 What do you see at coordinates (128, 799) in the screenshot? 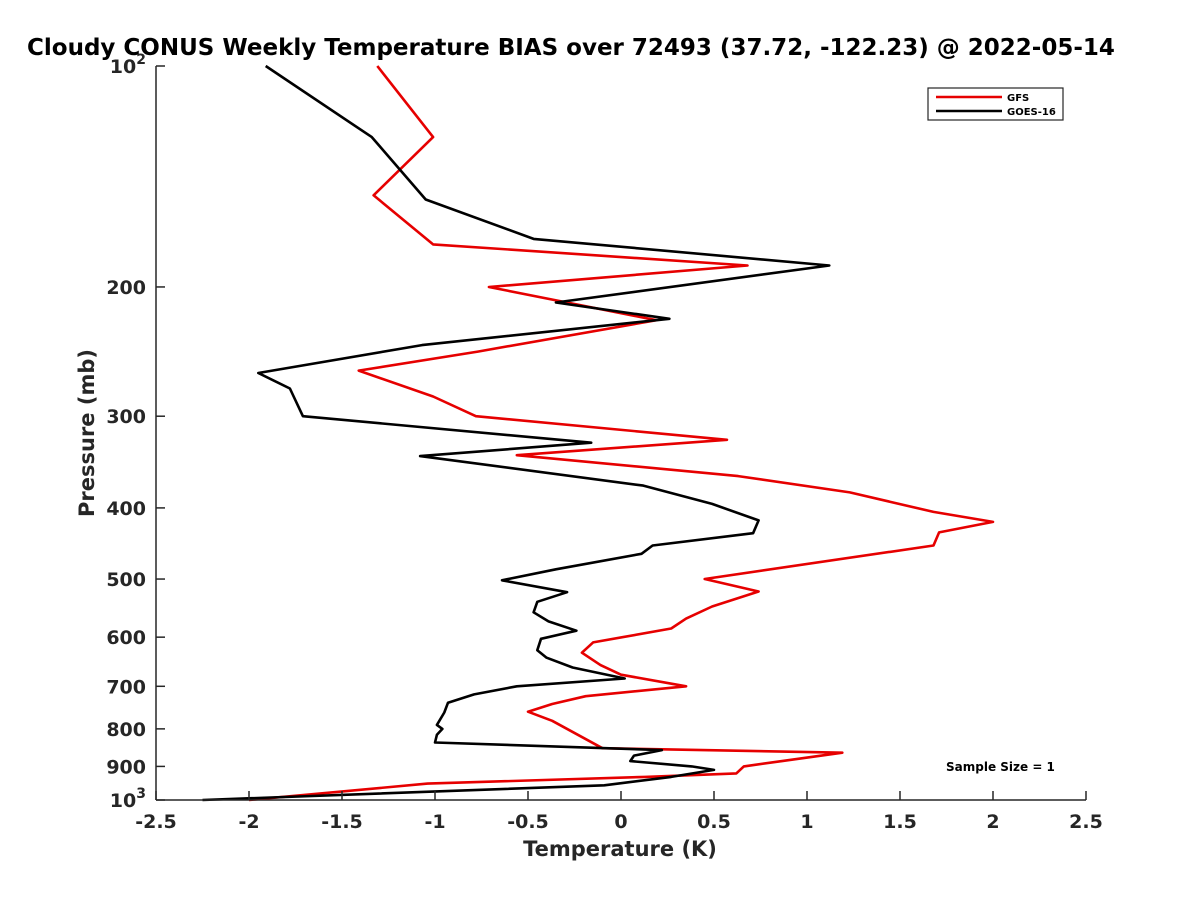
I see `y-tick-label: 10³` at bounding box center [128, 799].